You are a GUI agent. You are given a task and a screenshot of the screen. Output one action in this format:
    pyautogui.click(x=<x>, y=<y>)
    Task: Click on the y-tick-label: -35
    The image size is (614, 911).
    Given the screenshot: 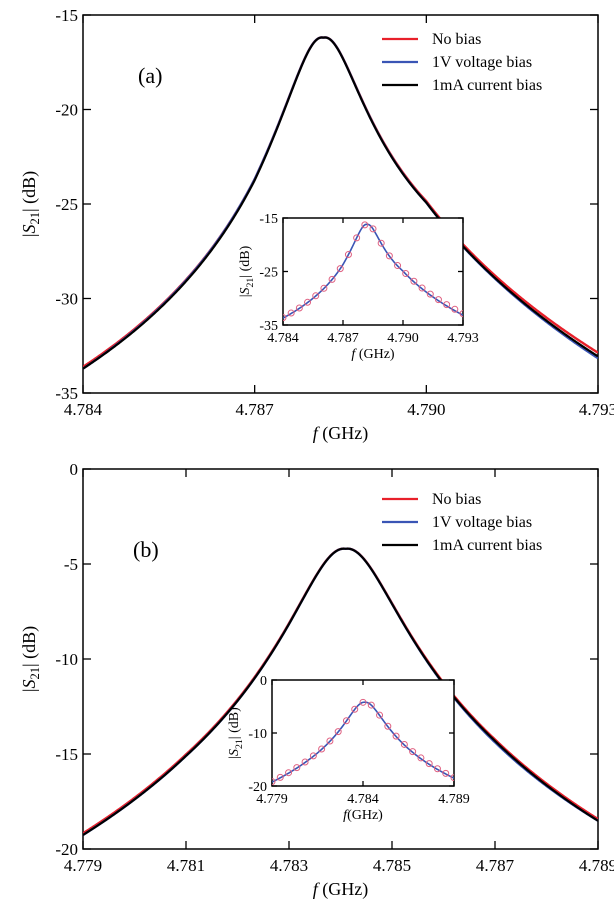 What is the action you would take?
    pyautogui.click(x=66, y=393)
    